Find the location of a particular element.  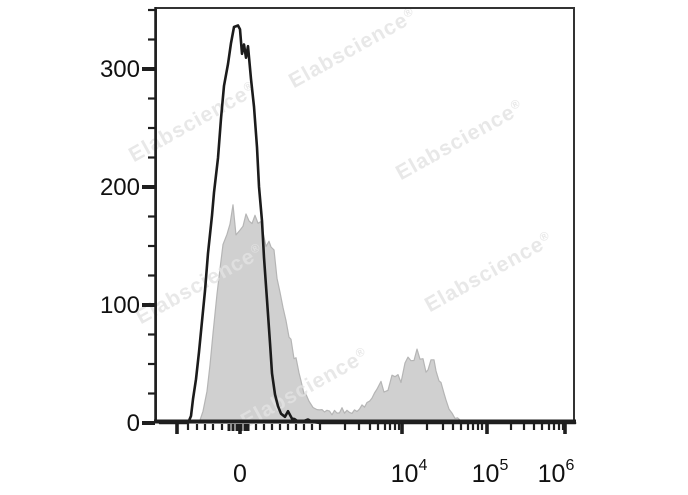

x-axis-label: 0 is located at coordinates (240, 474).